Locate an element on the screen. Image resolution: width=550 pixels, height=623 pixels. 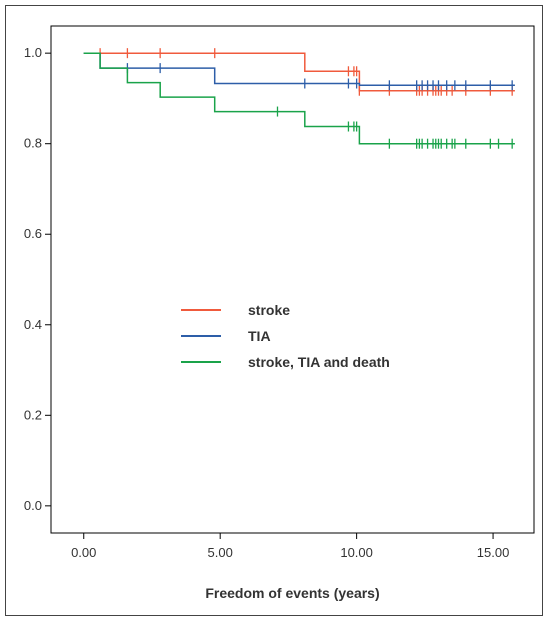
y-tick-label: 0.0 is located at coordinates (33, 505).